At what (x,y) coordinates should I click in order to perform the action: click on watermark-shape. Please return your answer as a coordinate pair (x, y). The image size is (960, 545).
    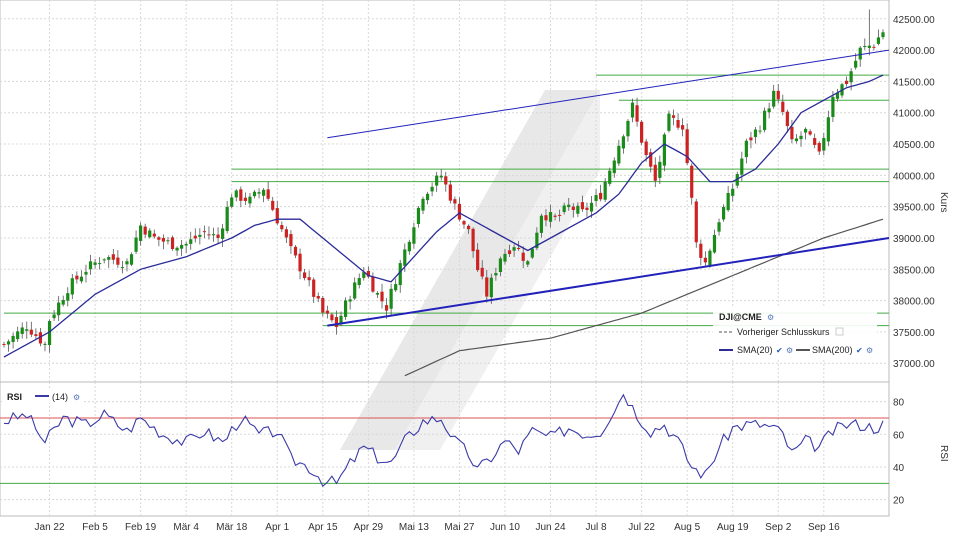
    Looking at the image, I should click on (497, 270).